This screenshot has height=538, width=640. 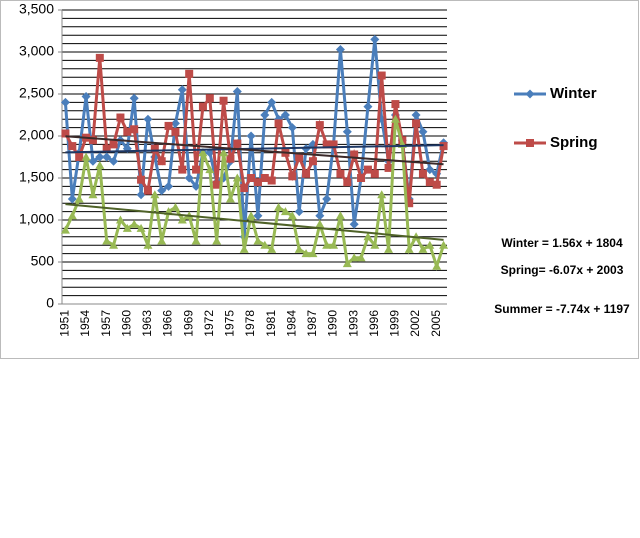 What do you see at coordinates (36, 177) in the screenshot?
I see `y-tick-label: 1,500` at bounding box center [36, 177].